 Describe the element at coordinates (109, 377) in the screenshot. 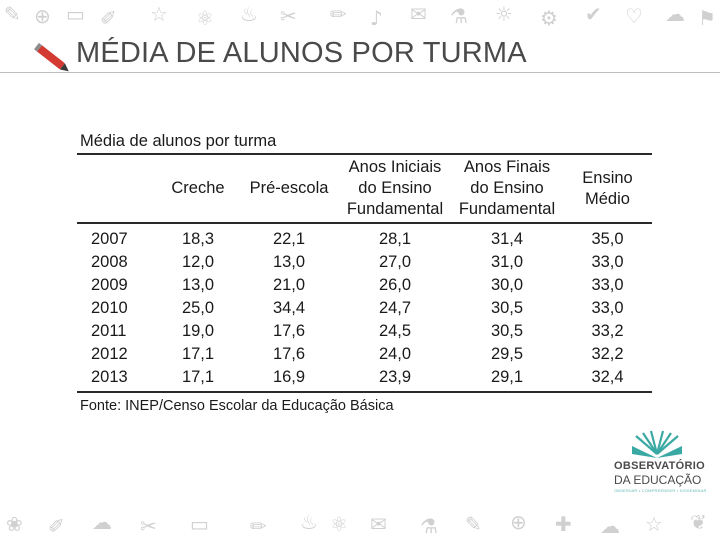

I see `year-cell: 2013` at that location.